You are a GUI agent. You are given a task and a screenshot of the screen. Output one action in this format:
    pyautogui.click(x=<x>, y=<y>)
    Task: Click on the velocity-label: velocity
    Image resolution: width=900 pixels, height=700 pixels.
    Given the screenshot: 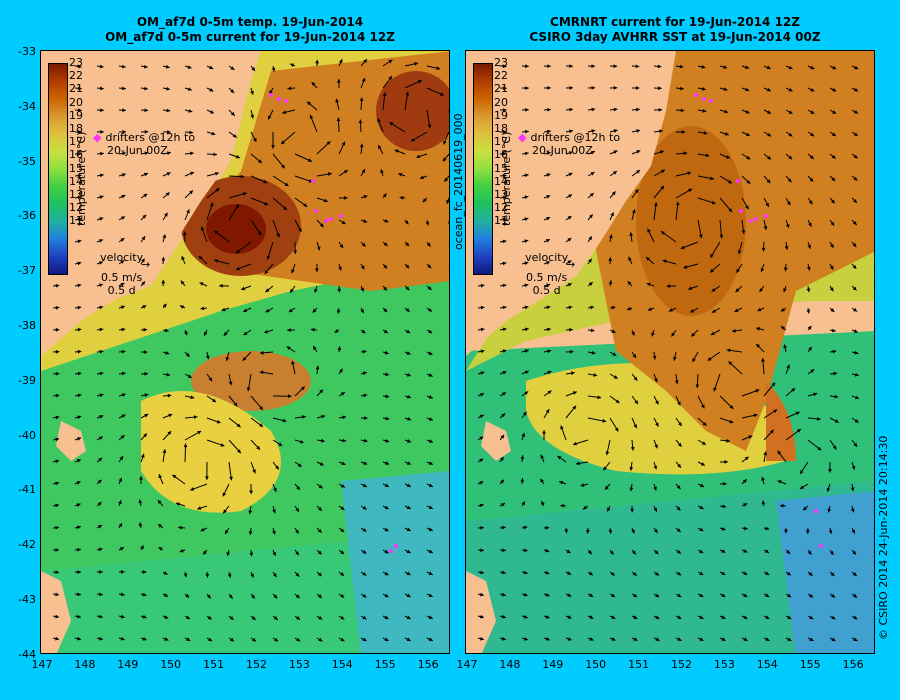 What is the action you would take?
    pyautogui.click(x=547, y=257)
    